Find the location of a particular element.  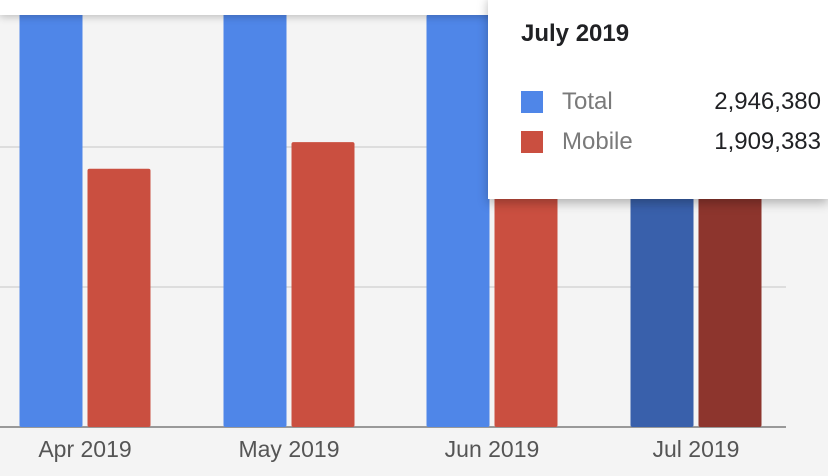

mobile-swatch-icon is located at coordinates (532, 142).